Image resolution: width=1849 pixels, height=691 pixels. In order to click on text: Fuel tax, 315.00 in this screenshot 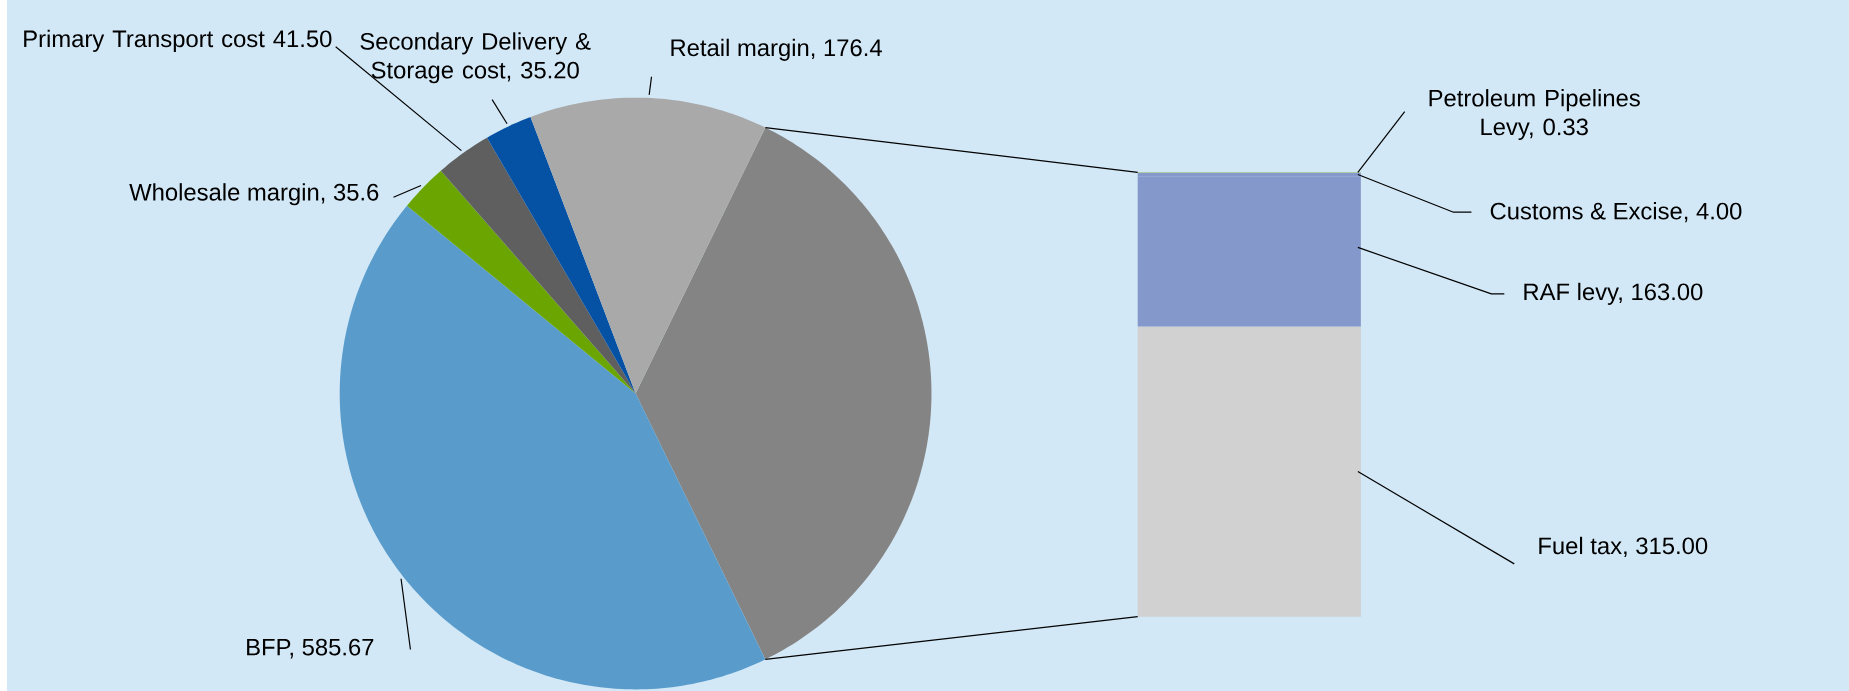, I will do `click(1623, 546)`.